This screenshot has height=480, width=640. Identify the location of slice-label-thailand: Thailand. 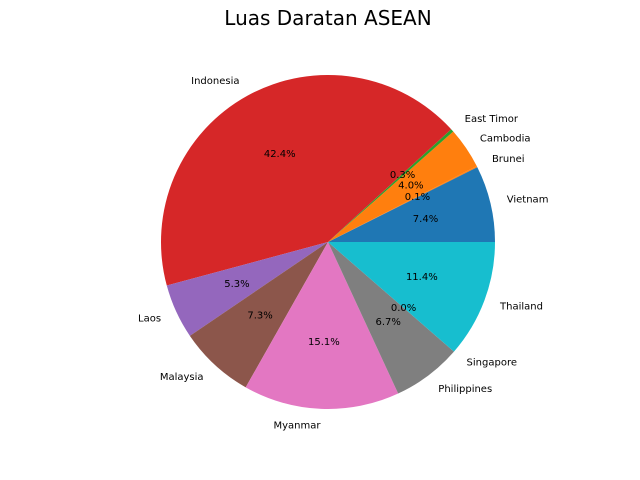
(521, 306).